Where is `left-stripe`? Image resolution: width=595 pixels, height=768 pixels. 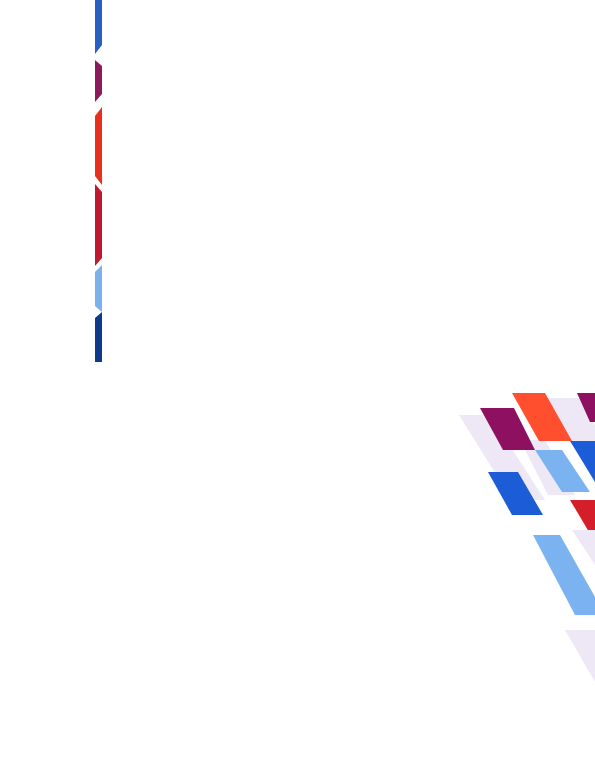
left-stripe is located at coordinates (98, 181).